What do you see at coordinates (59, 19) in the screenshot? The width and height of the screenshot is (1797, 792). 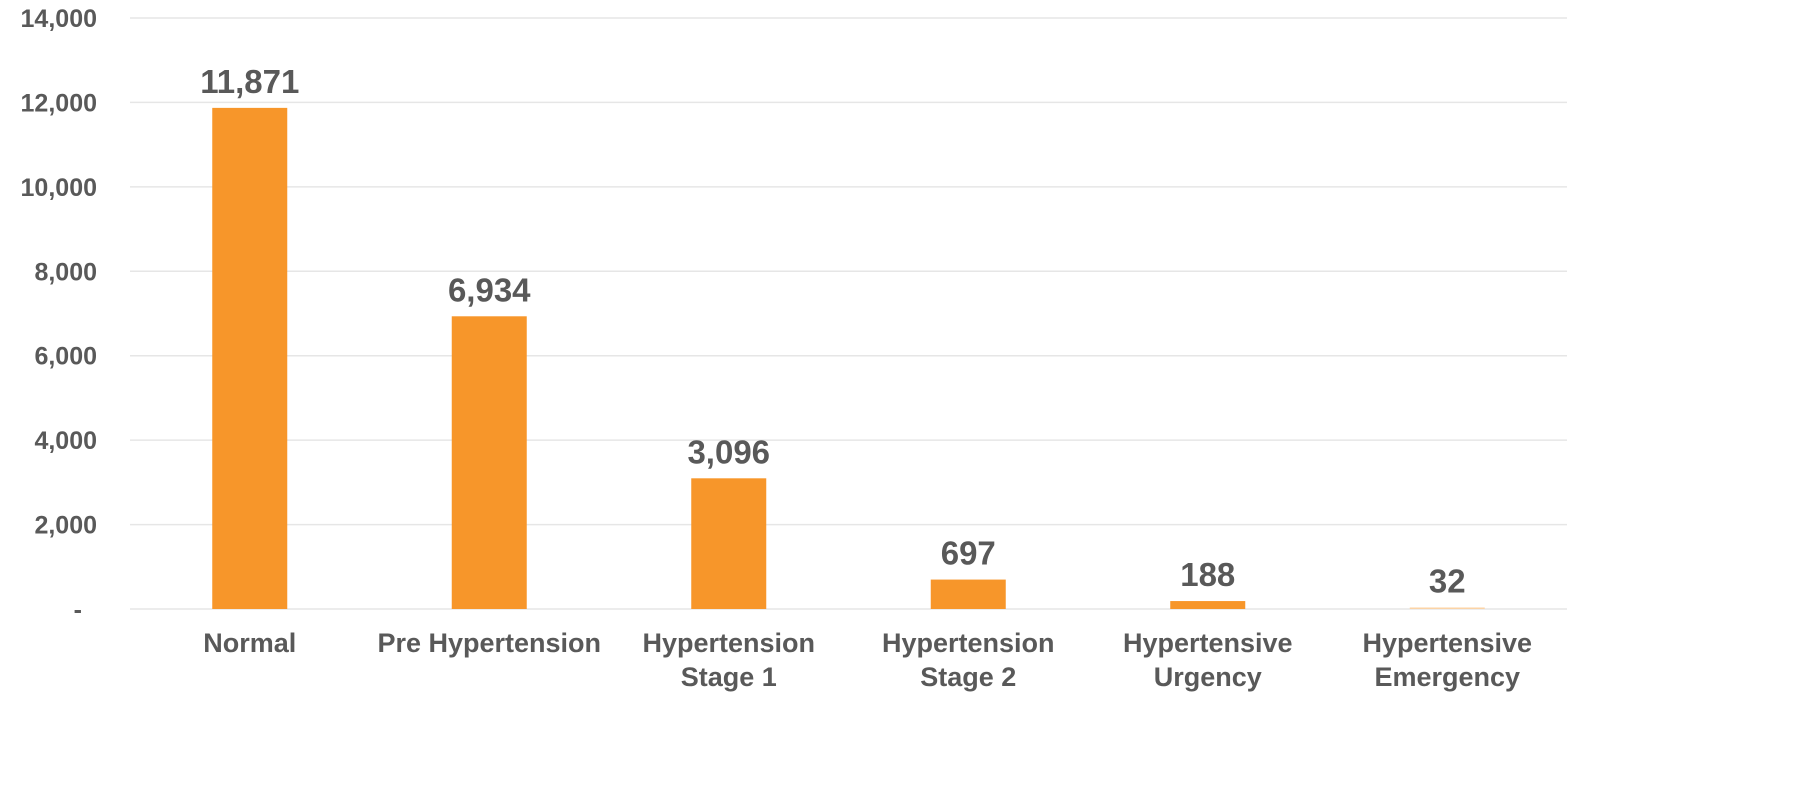 I see `y-tick-label: 14,000` at bounding box center [59, 19].